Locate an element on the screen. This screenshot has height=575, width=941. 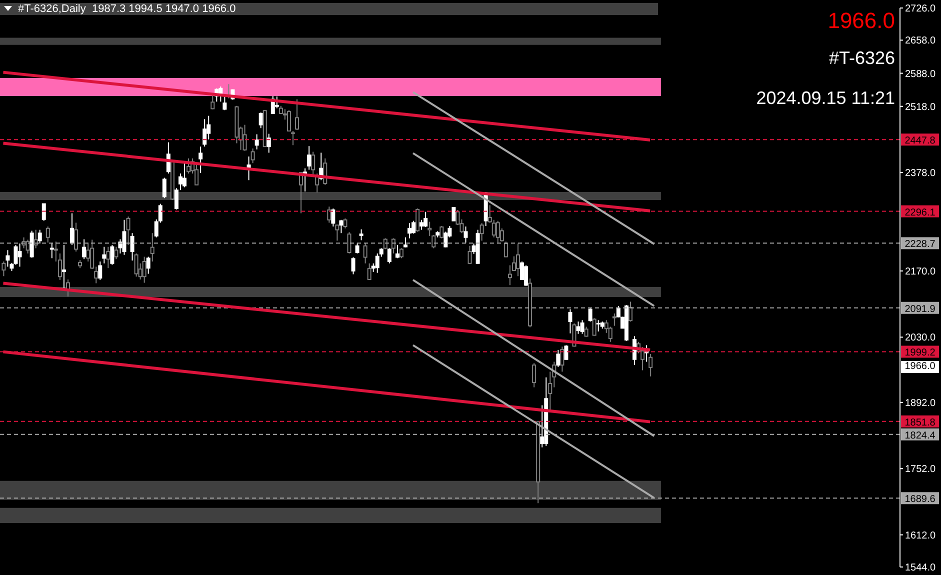
y-tick-label: 1892.0 is located at coordinates (920, 403).